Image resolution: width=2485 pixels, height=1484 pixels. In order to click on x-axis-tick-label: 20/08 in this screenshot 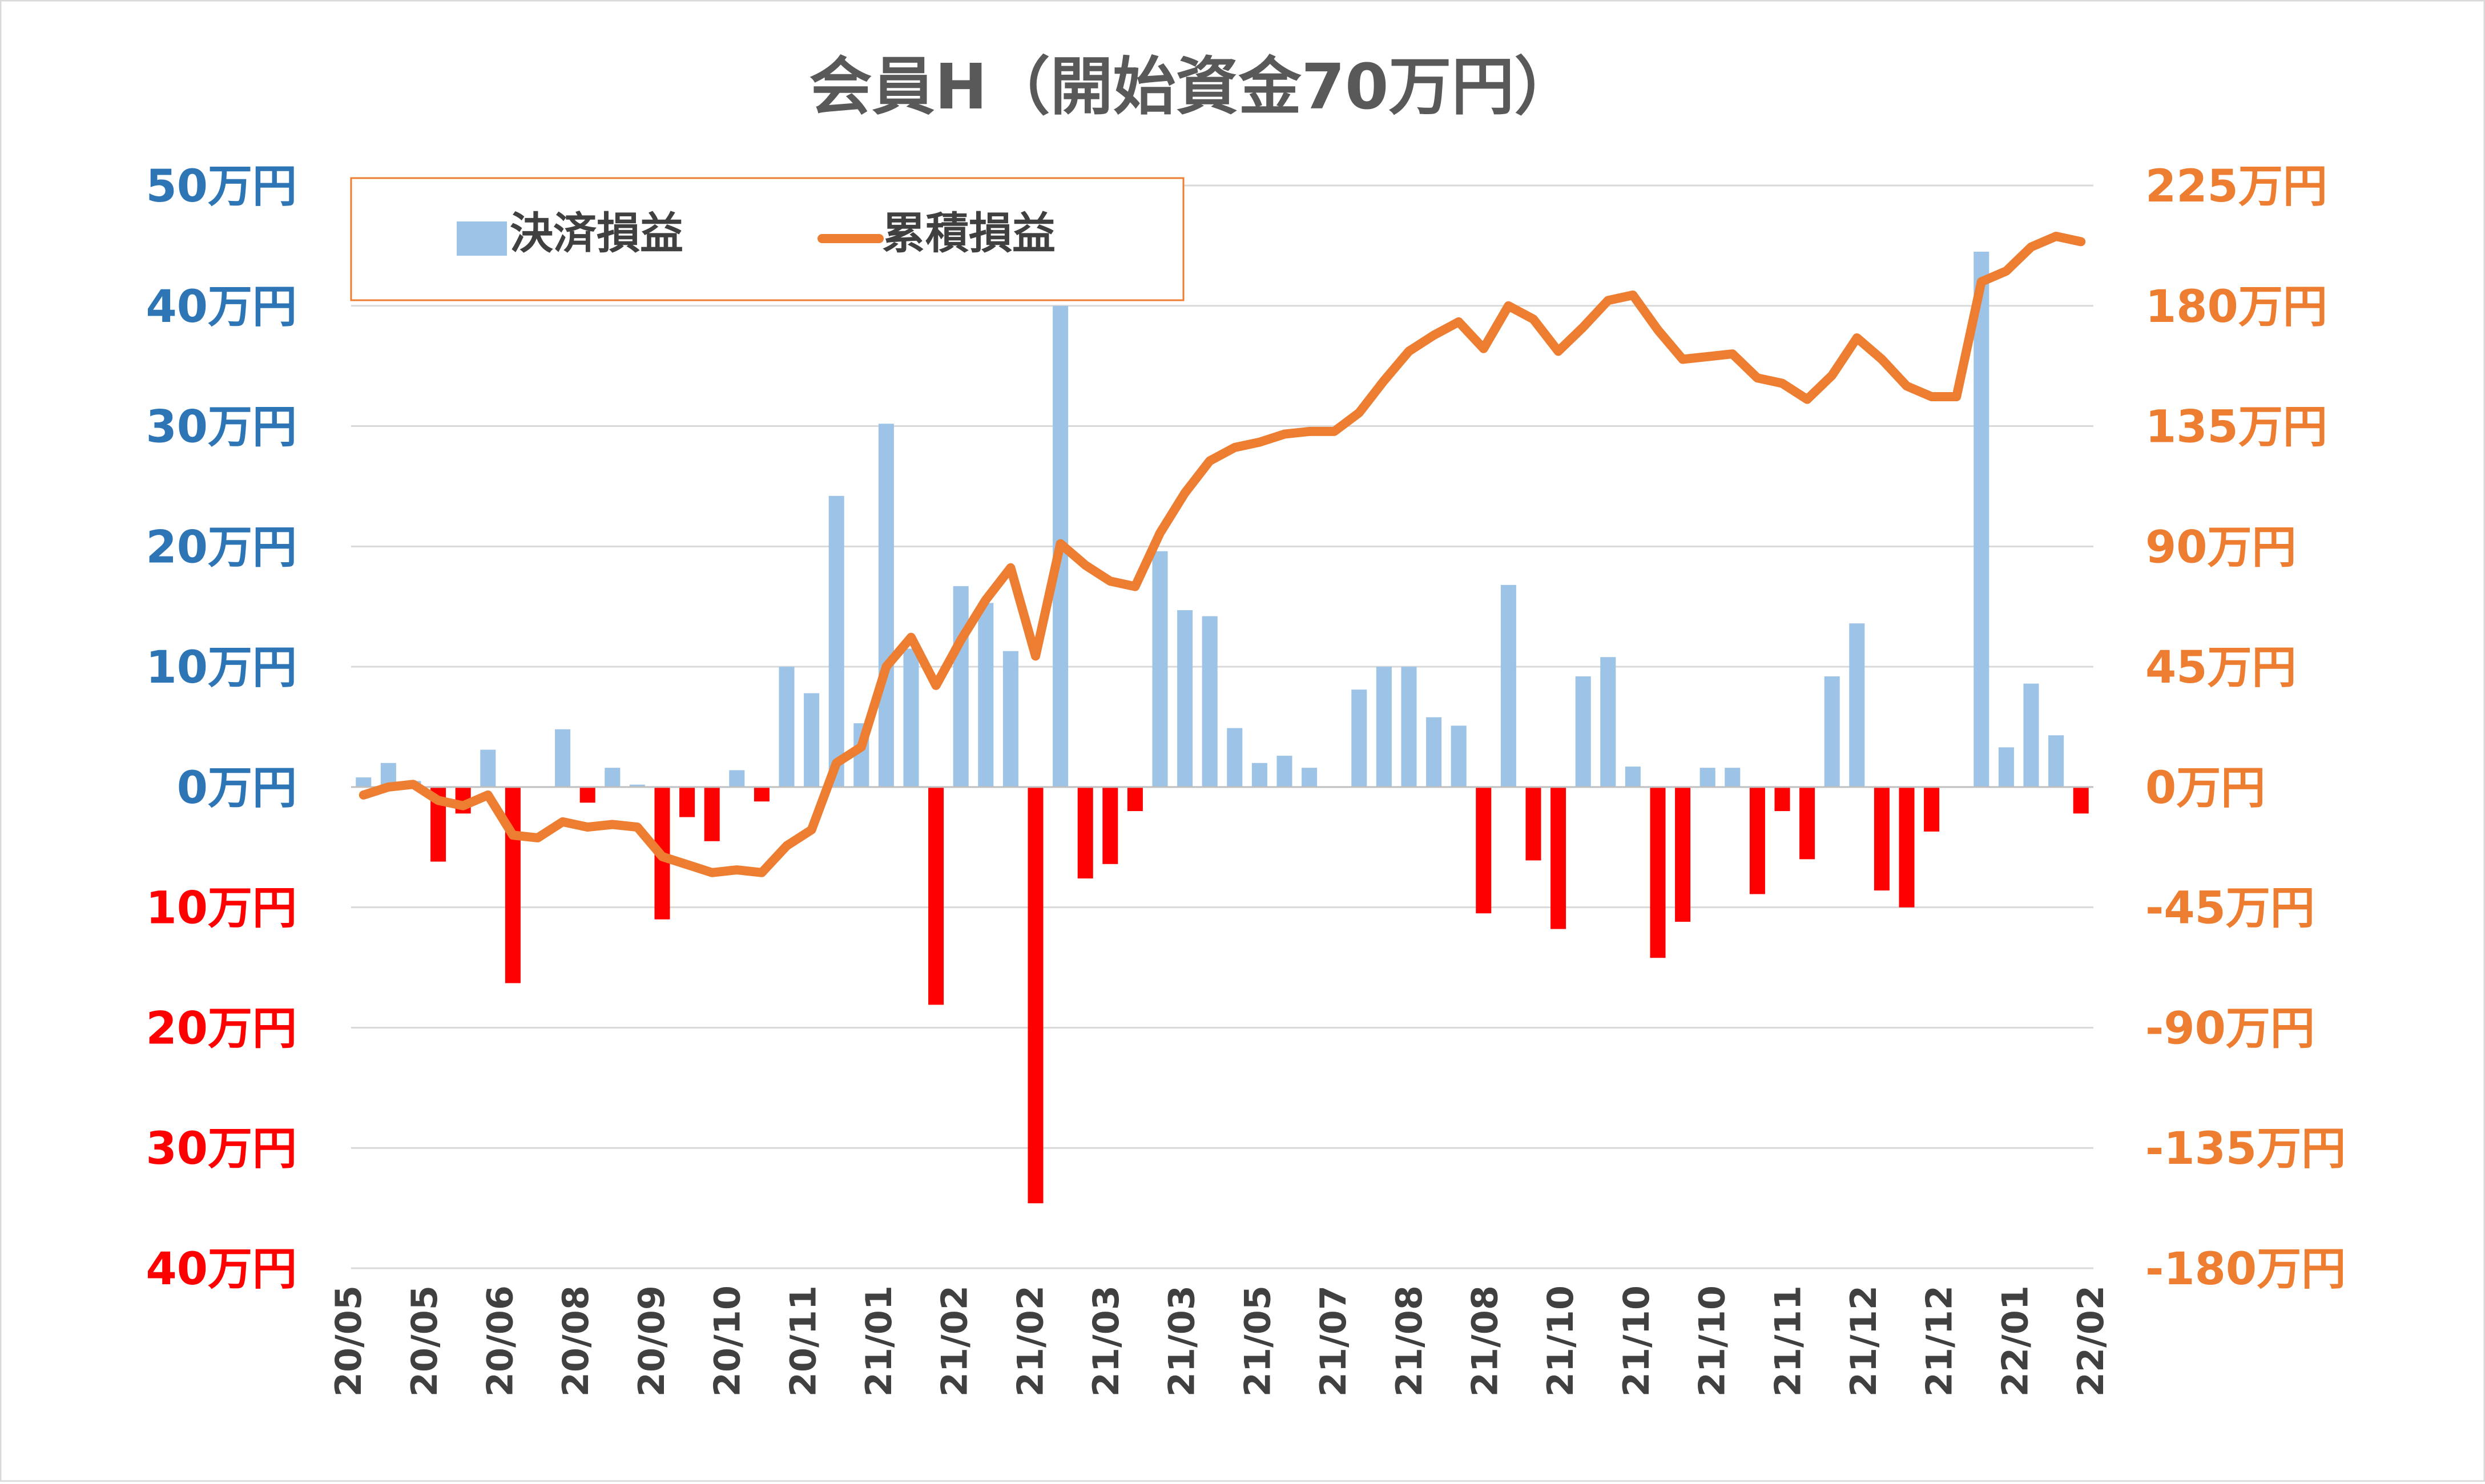, I will do `click(576, 1341)`.